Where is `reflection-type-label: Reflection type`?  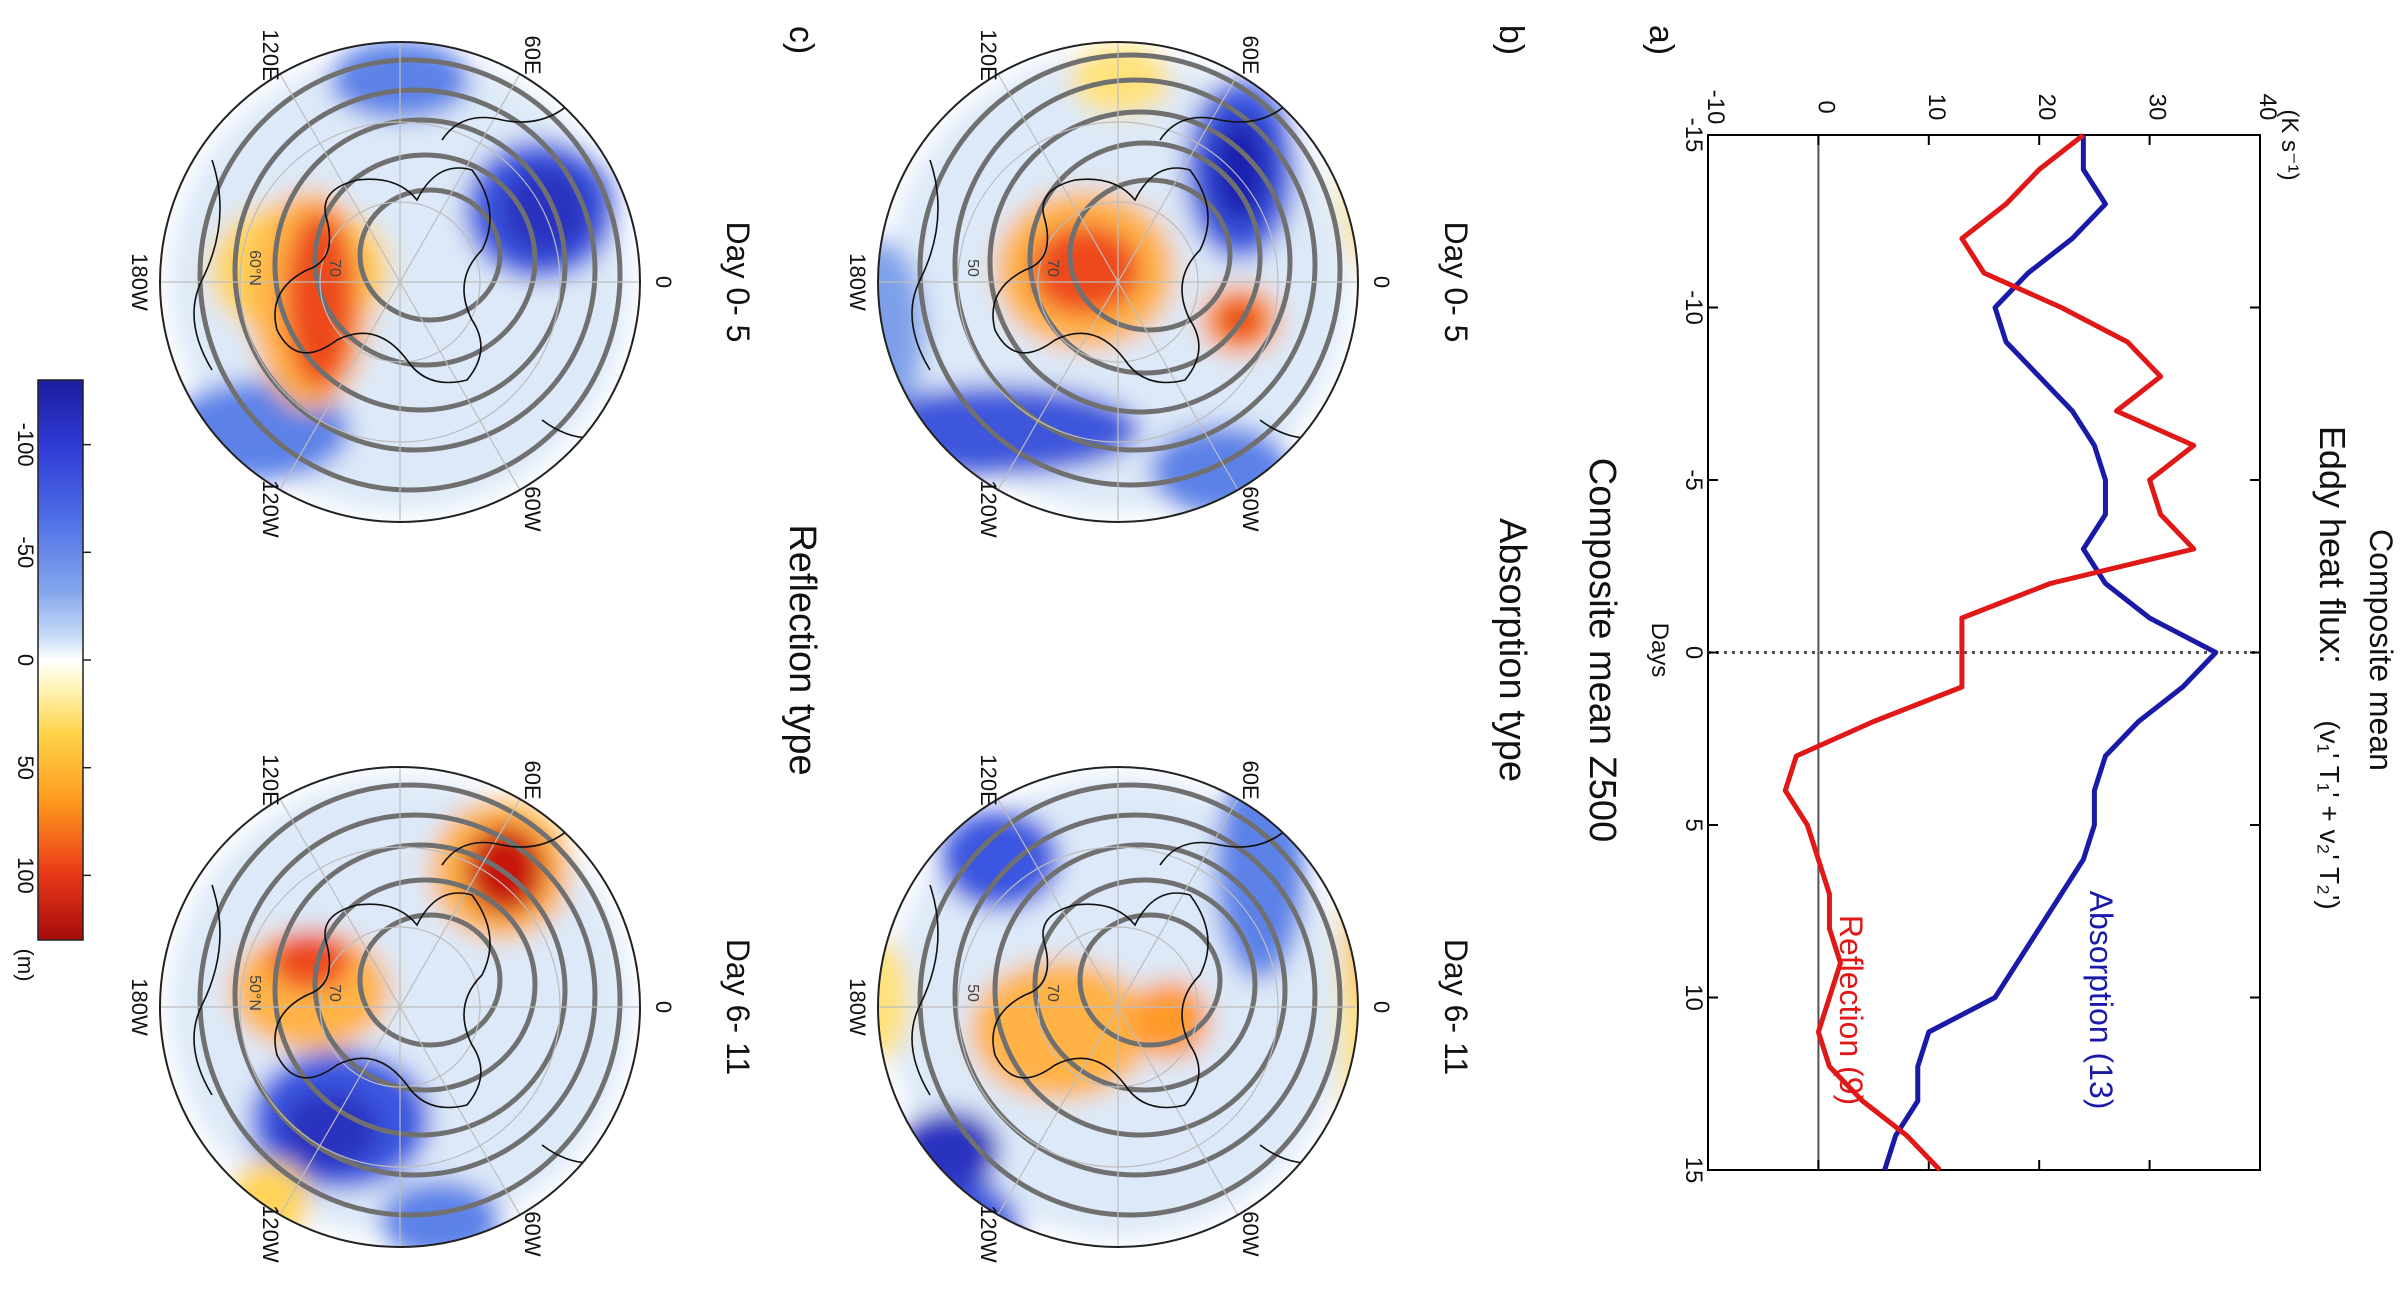
reflection-type-label: Reflection type is located at coordinates (802, 649).